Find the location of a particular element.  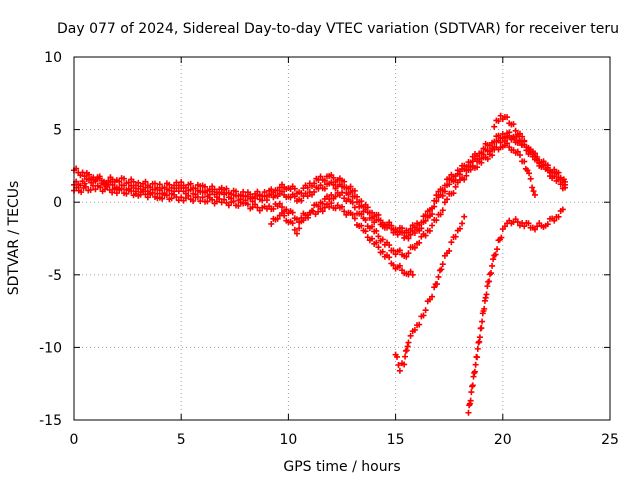

series-track-f is located at coordinates (515, 311).